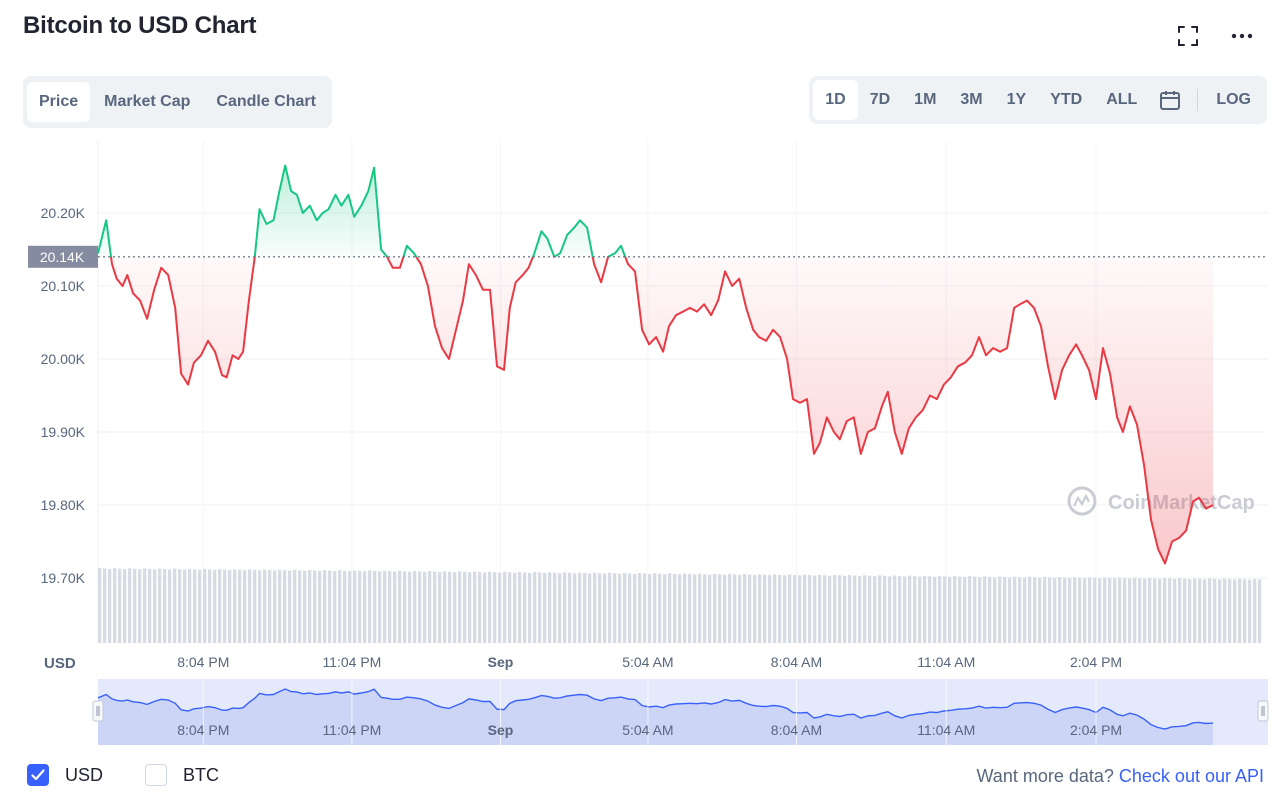 This screenshot has height=806, width=1280. What do you see at coordinates (925, 99) in the screenshot?
I see `range-1m: 1M` at bounding box center [925, 99].